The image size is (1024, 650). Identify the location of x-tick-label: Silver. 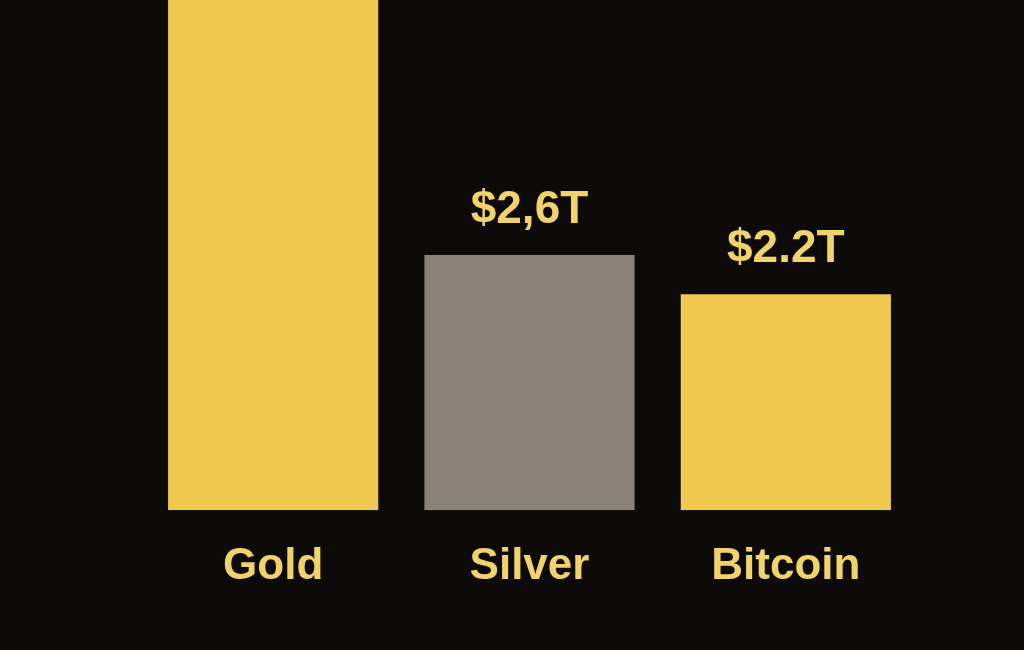
(529, 563).